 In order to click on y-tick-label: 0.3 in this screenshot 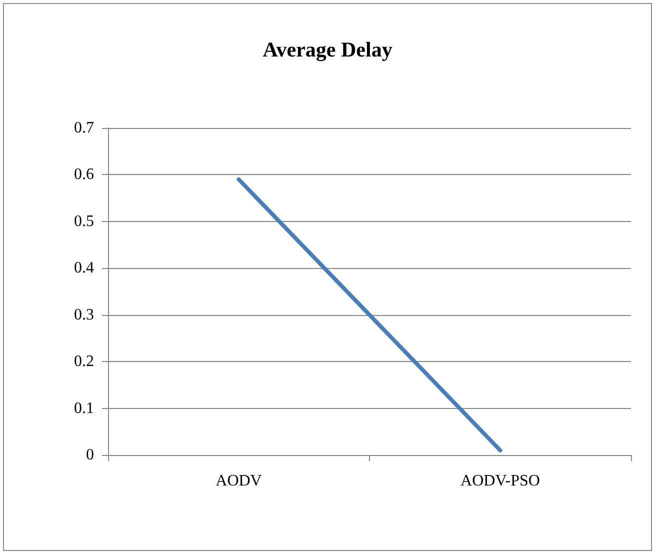, I will do `click(84, 315)`.